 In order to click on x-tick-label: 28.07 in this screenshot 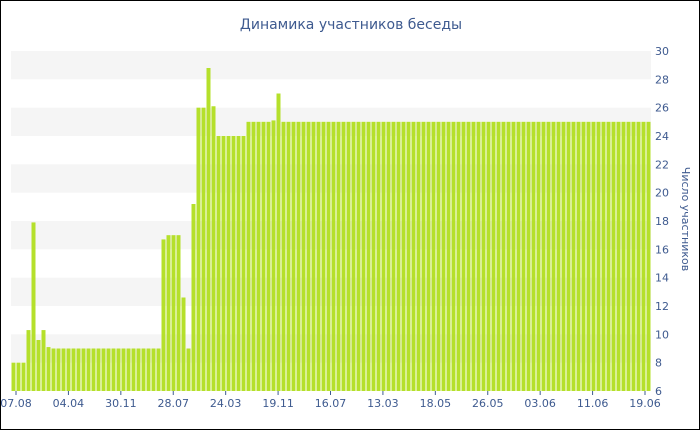, I will do `click(174, 403)`.